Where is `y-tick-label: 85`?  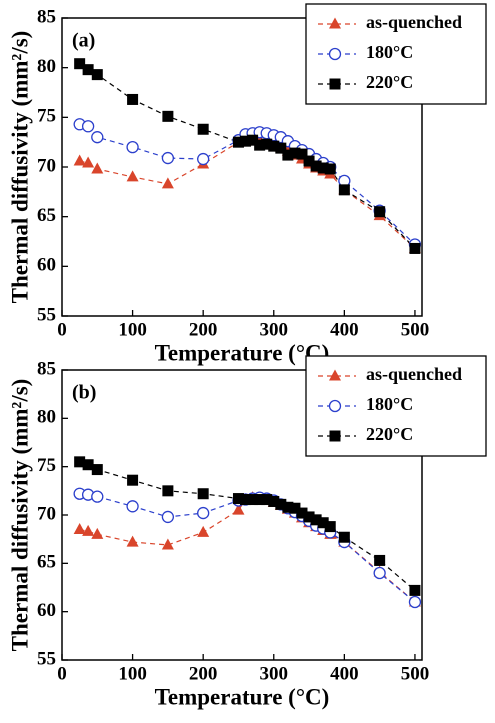 y-tick-label: 85 is located at coordinates (46, 16).